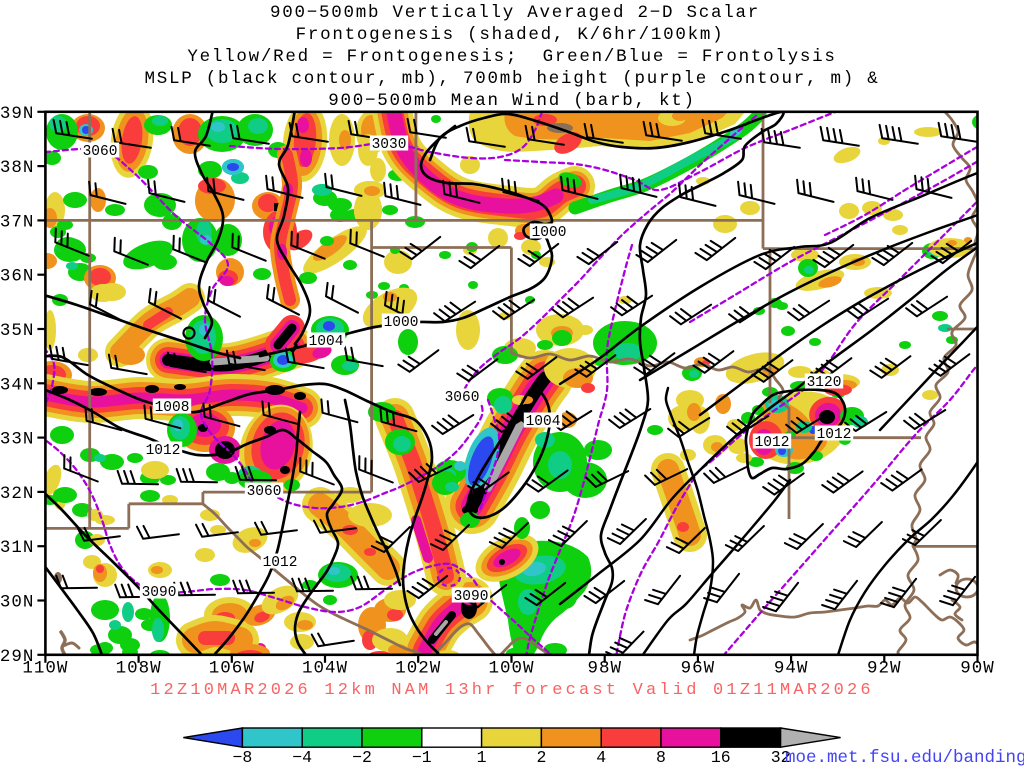 The height and width of the screenshot is (768, 1024). What do you see at coordinates (45, 668) in the screenshot?
I see `svg-text: 110W` at bounding box center [45, 668].